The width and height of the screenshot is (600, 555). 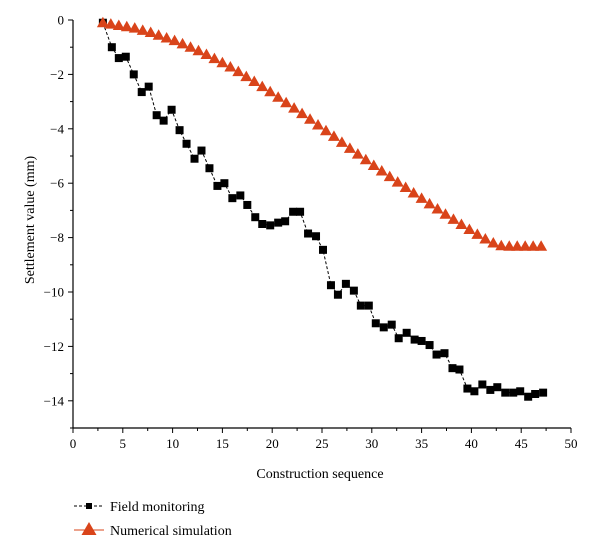 I want to click on legend-num-marker, so click(x=89, y=528).